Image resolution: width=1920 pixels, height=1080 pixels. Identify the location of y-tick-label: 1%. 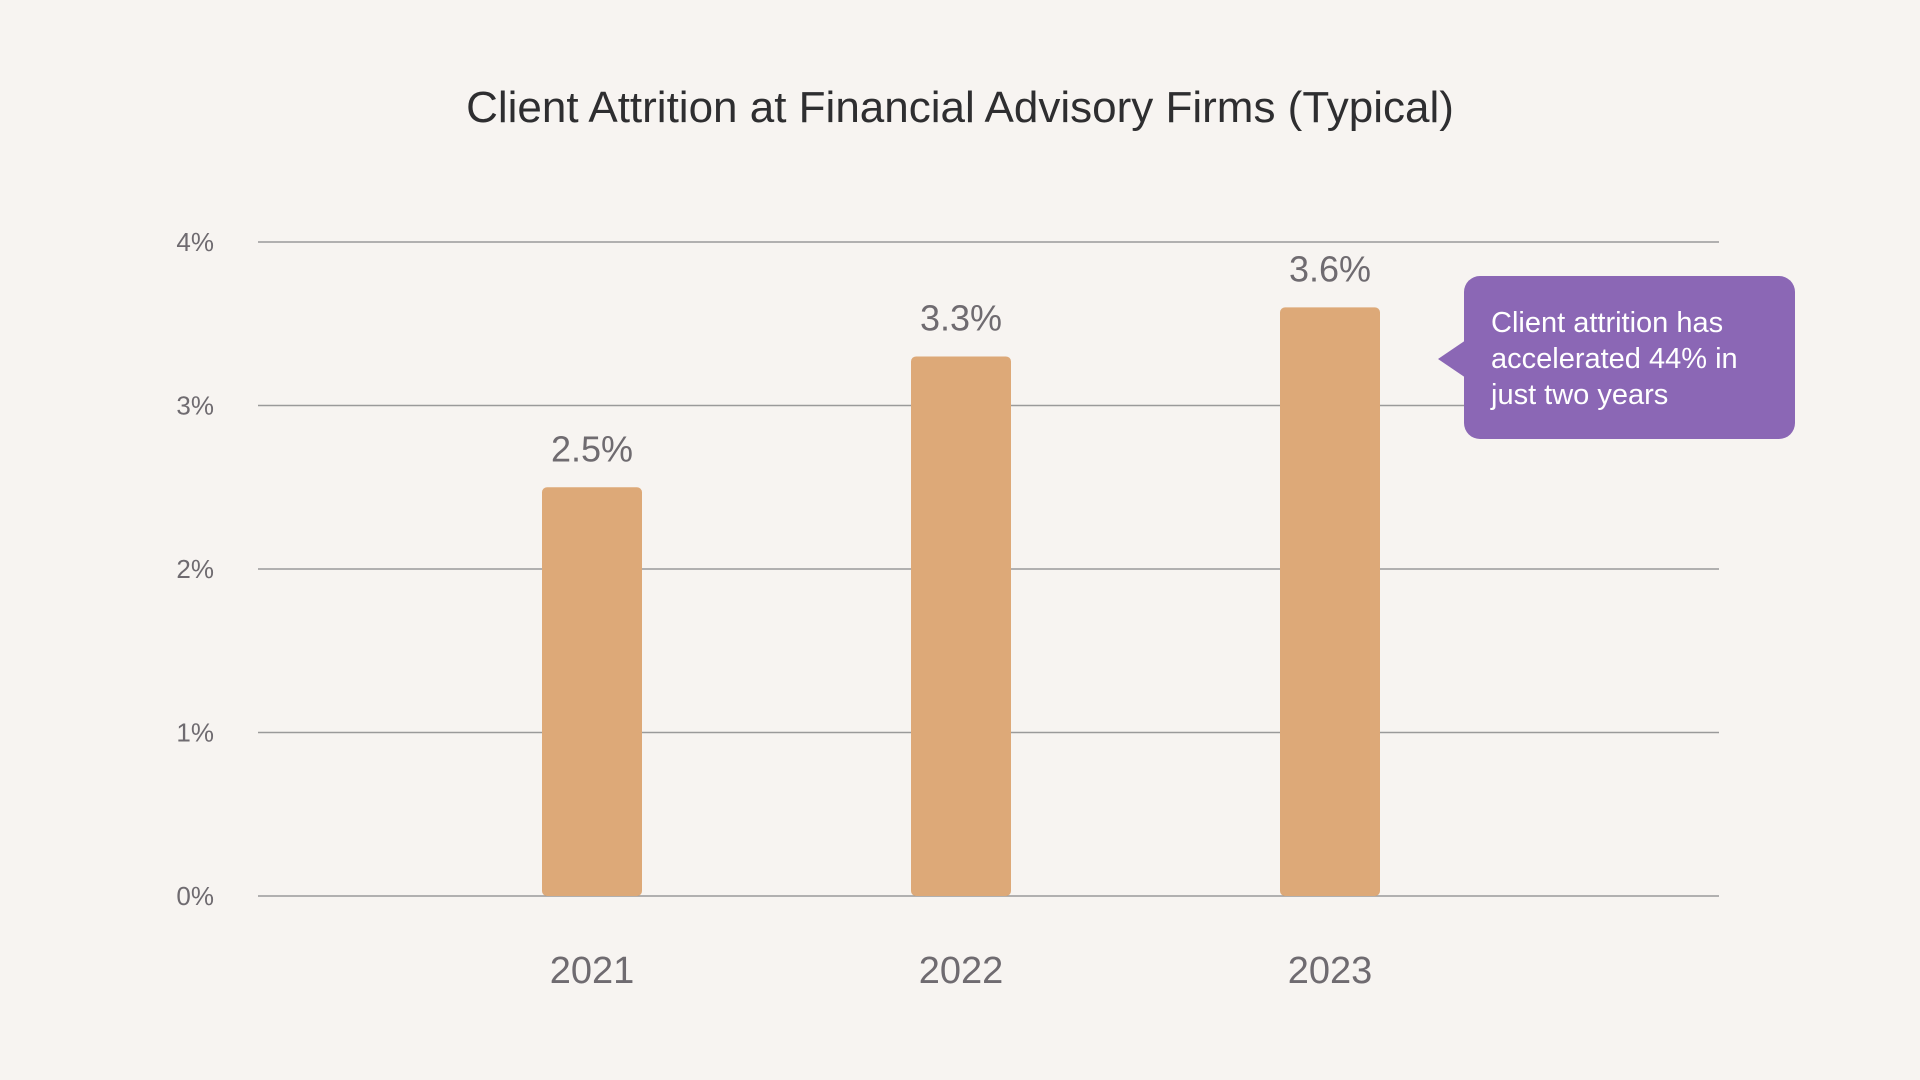
(195, 733).